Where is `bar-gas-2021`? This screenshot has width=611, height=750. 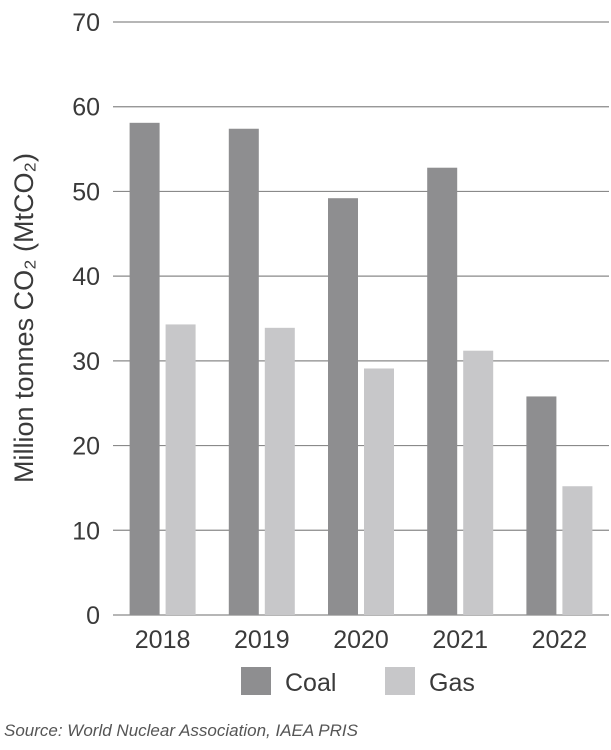 bar-gas-2021 is located at coordinates (478, 482).